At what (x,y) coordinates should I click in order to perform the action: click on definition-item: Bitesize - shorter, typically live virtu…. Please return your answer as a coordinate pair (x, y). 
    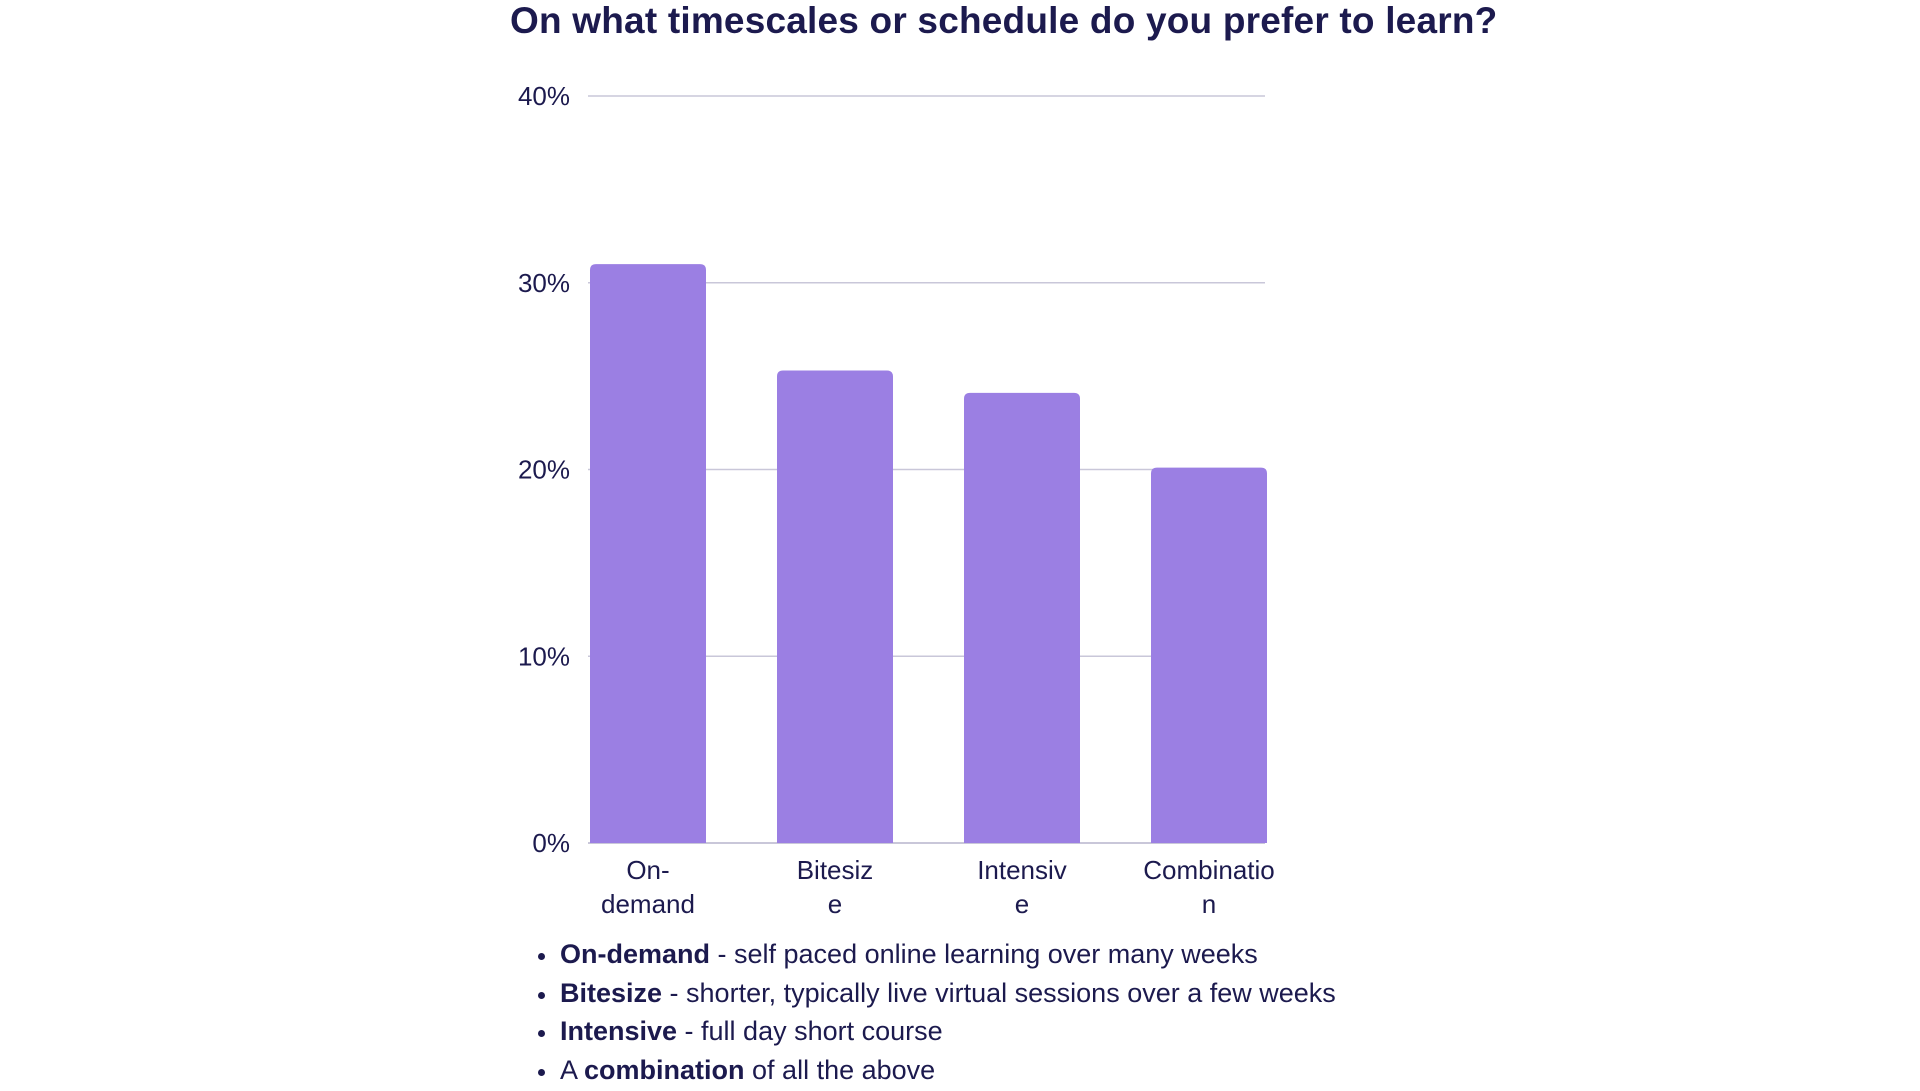
    Looking at the image, I should click on (947, 993).